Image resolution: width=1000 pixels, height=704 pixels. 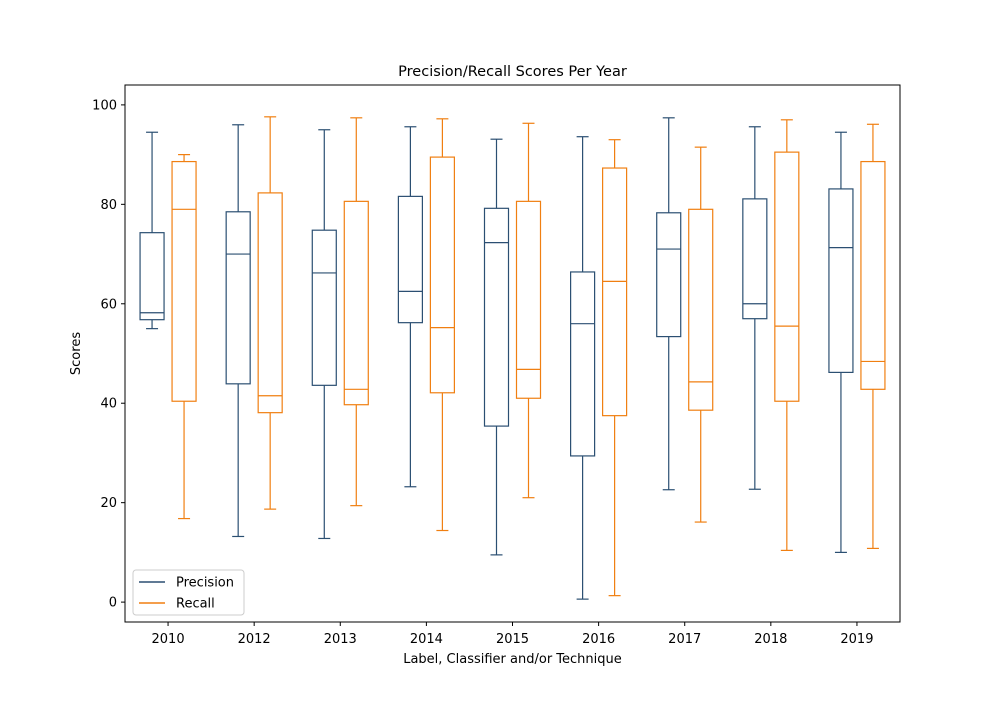 I want to click on box-precision-2012, so click(x=238, y=331).